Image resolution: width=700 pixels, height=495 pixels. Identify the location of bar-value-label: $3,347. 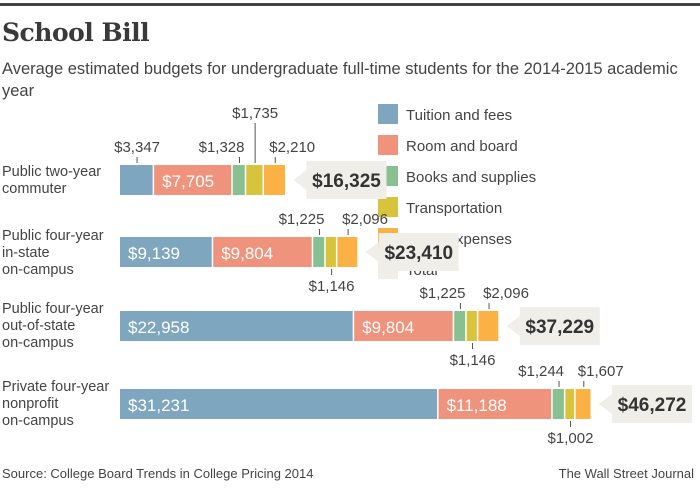
(137, 147).